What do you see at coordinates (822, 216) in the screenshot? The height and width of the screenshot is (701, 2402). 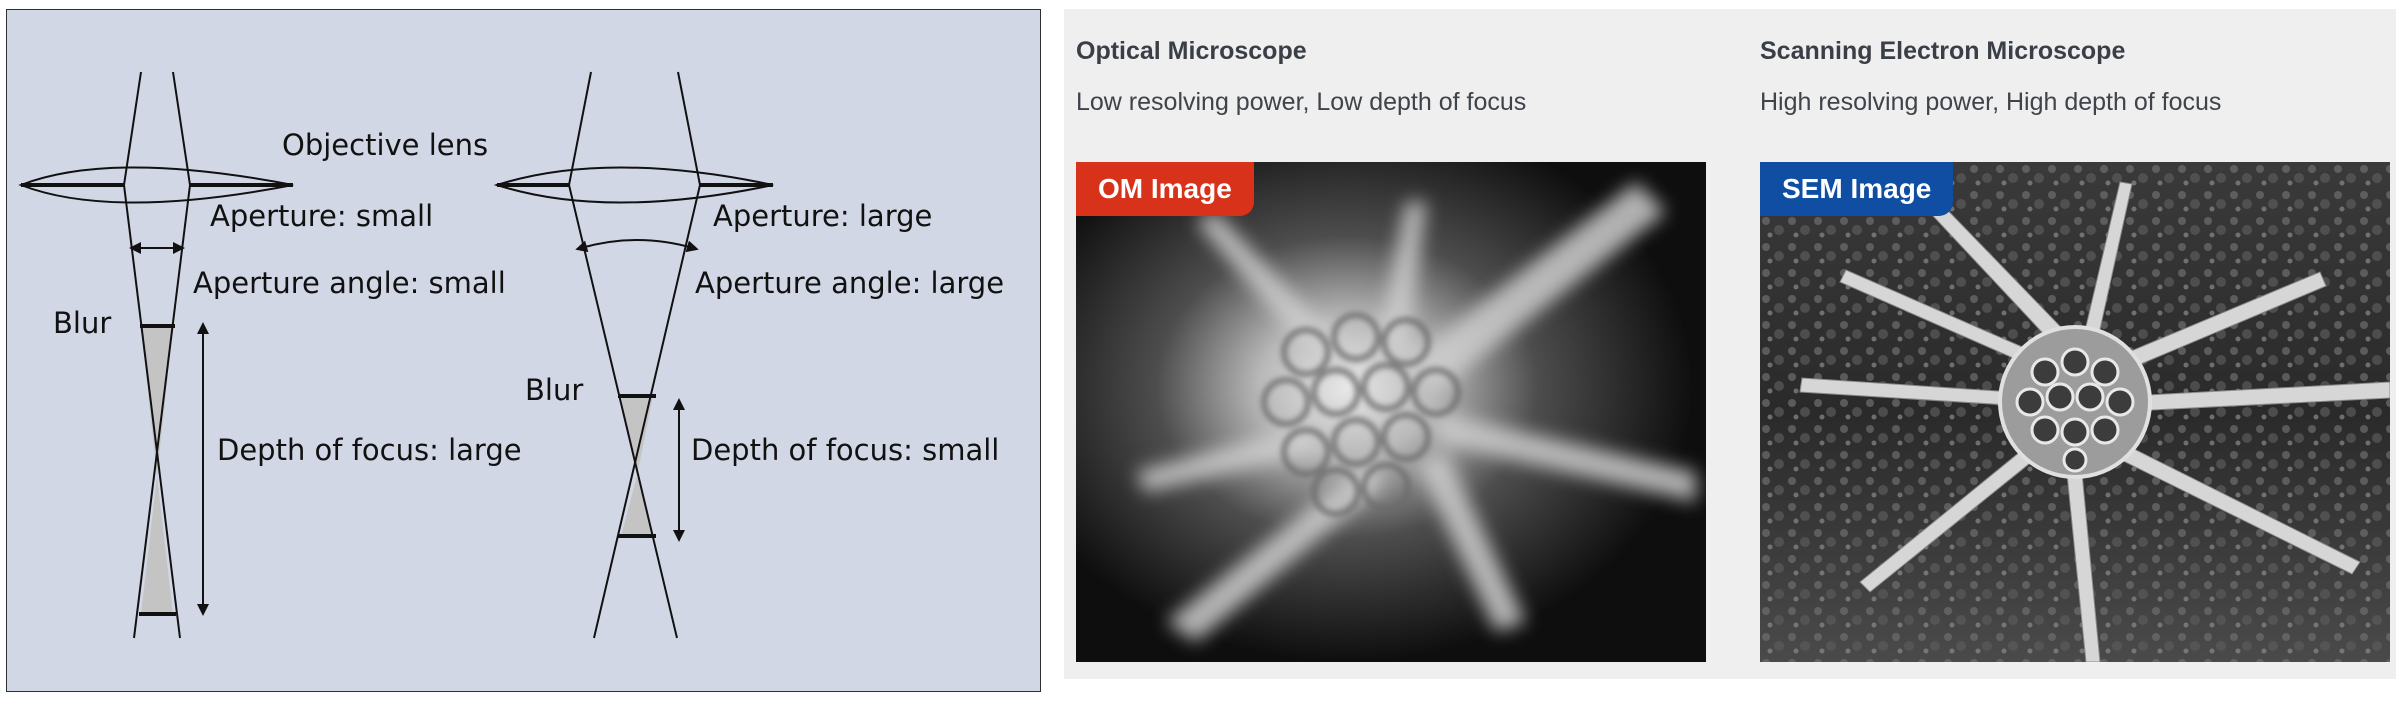 I see `right-aperture-label: Aperture: large` at bounding box center [822, 216].